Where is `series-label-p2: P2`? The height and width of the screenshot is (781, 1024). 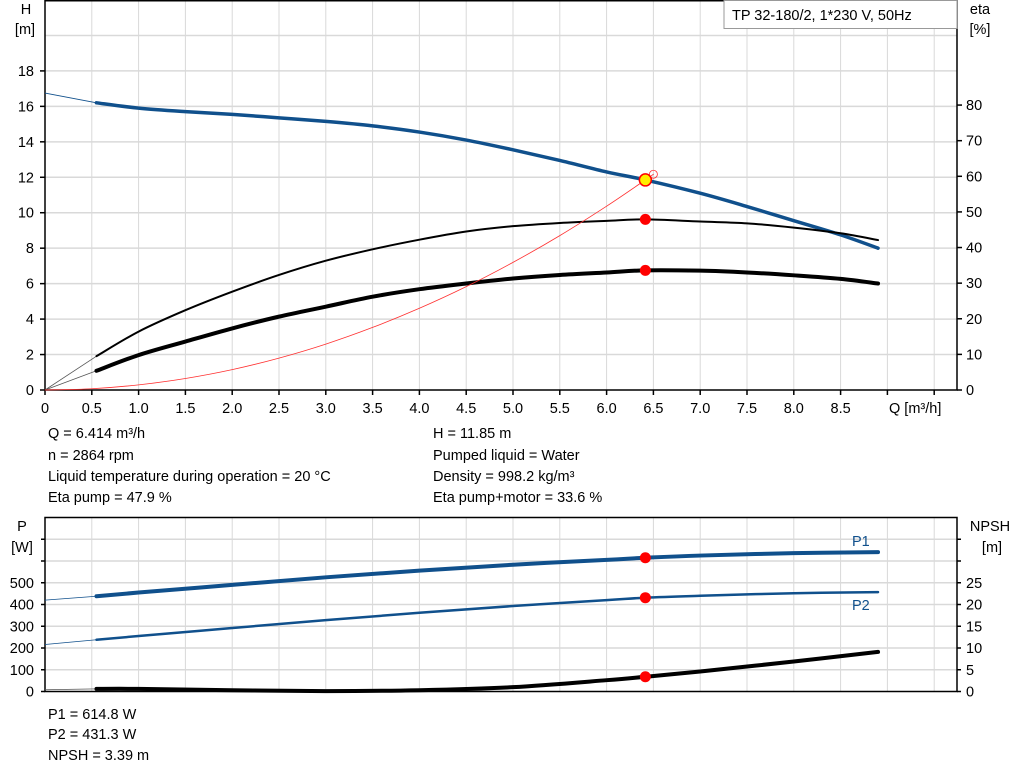
series-label-p2: P2 is located at coordinates (861, 606).